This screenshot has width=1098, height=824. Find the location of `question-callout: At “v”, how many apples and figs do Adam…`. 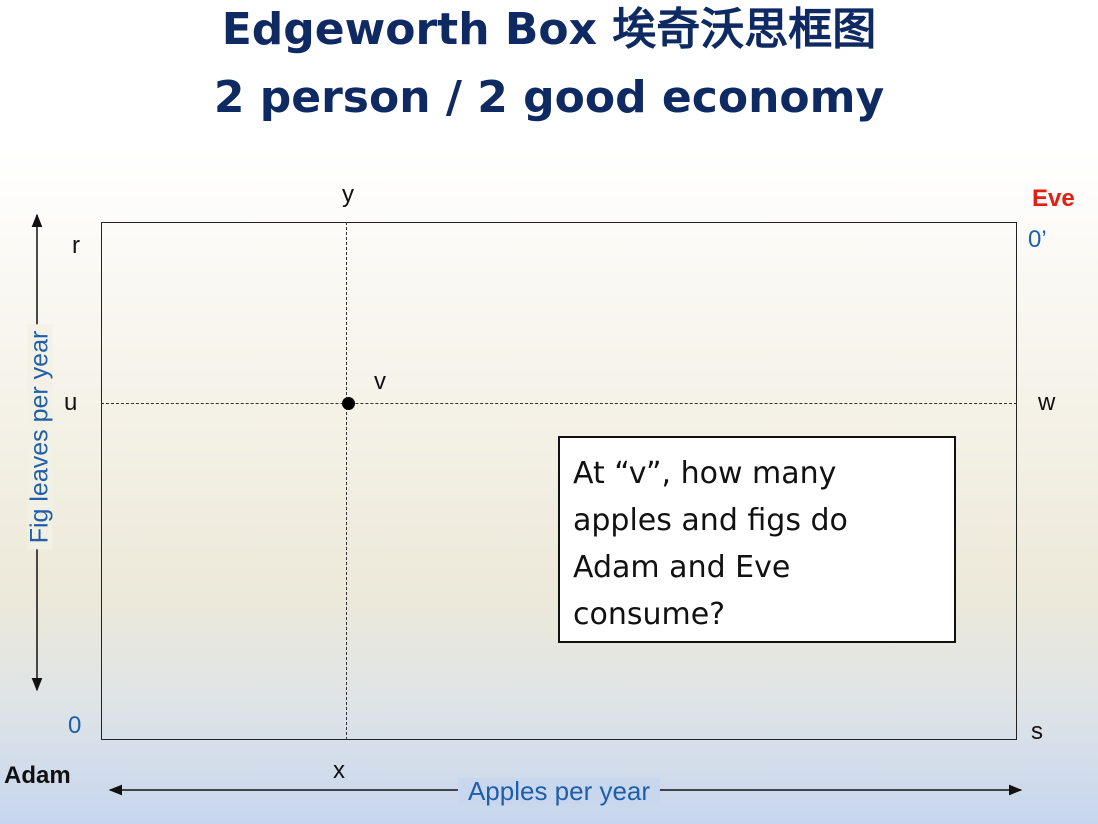

question-callout: At “v”, how many apples and figs do Adam… is located at coordinates (757, 539).